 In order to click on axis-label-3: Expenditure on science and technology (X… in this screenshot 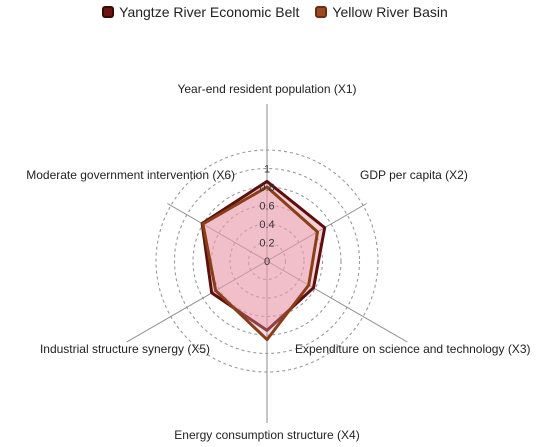, I will do `click(412, 349)`.